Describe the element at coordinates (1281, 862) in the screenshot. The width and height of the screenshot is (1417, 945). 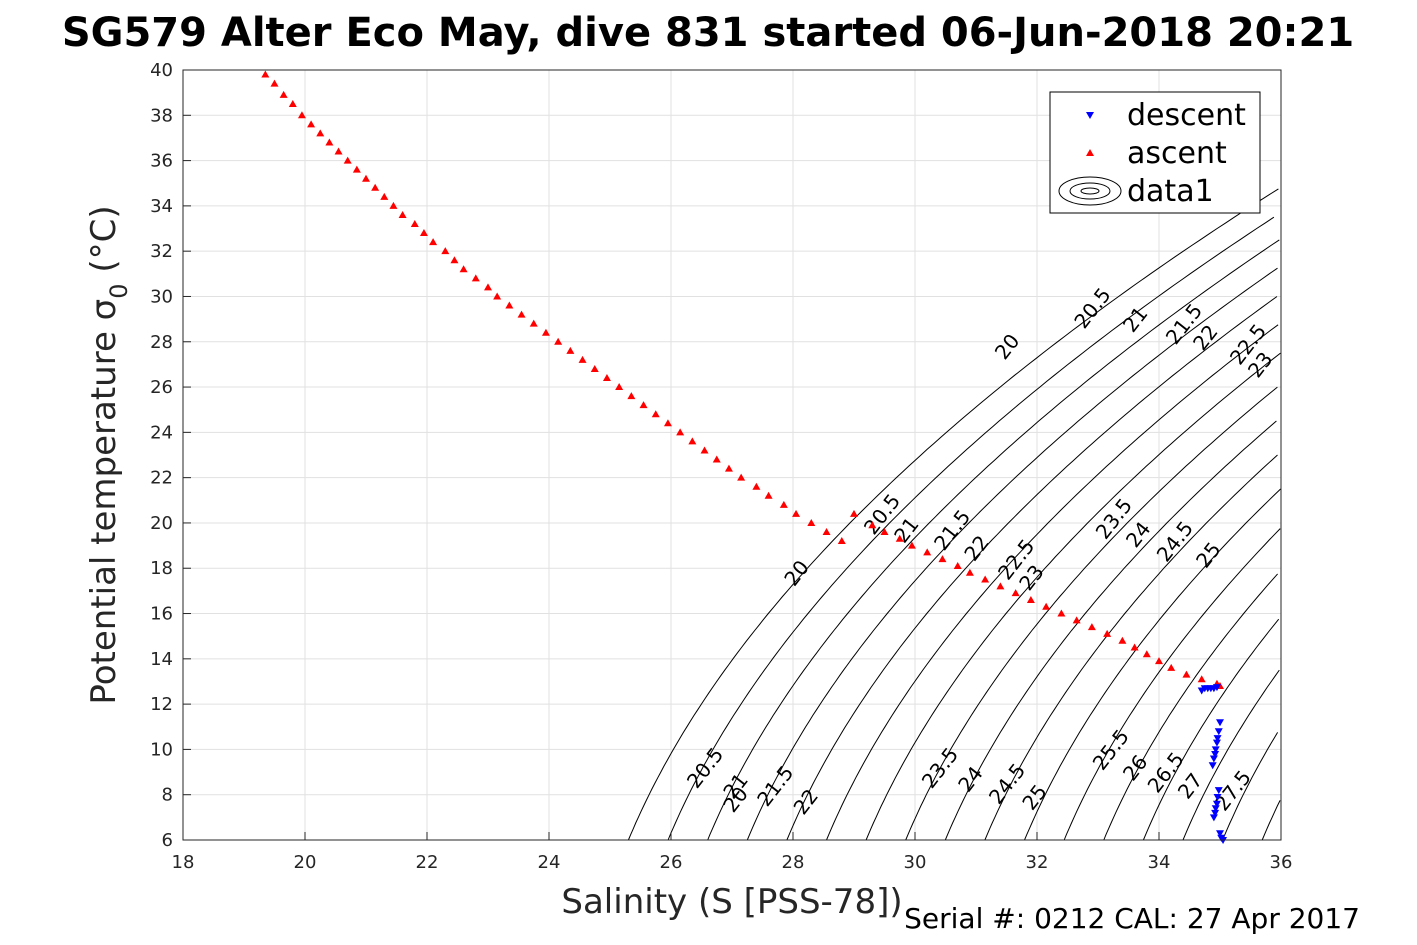
I see `x-tick-label: 36` at that location.